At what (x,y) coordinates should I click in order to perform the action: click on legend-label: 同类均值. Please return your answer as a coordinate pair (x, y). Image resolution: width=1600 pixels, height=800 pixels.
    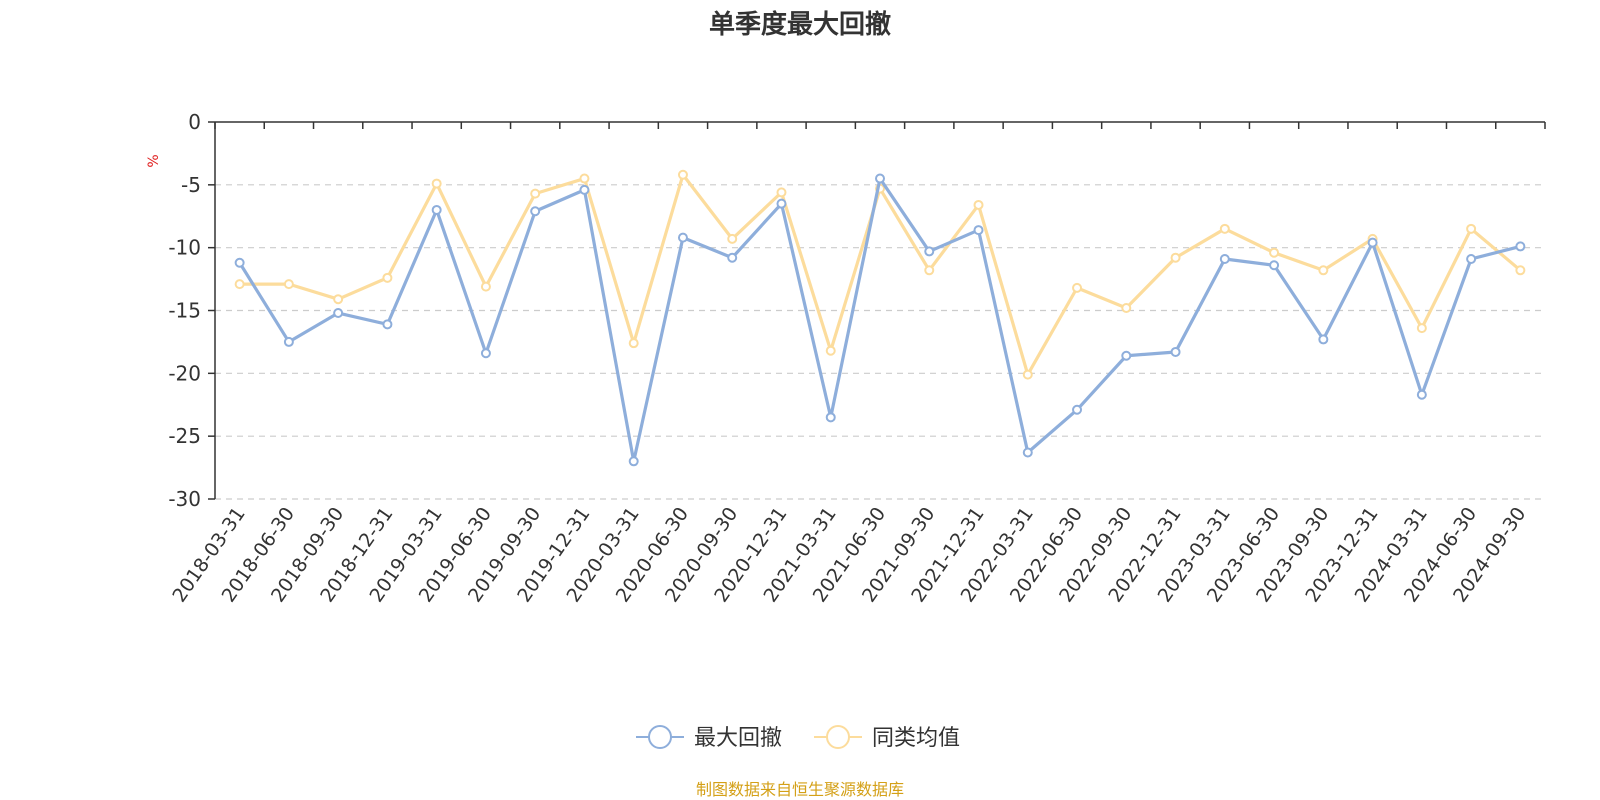
    Looking at the image, I should click on (916, 738).